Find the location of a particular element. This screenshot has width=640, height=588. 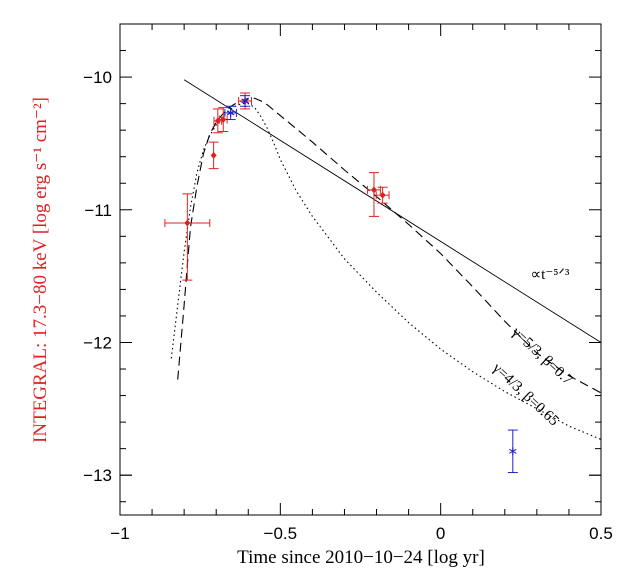

powerlaw-label: ∝t⁻⁵ᐟ³ is located at coordinates (549, 275).